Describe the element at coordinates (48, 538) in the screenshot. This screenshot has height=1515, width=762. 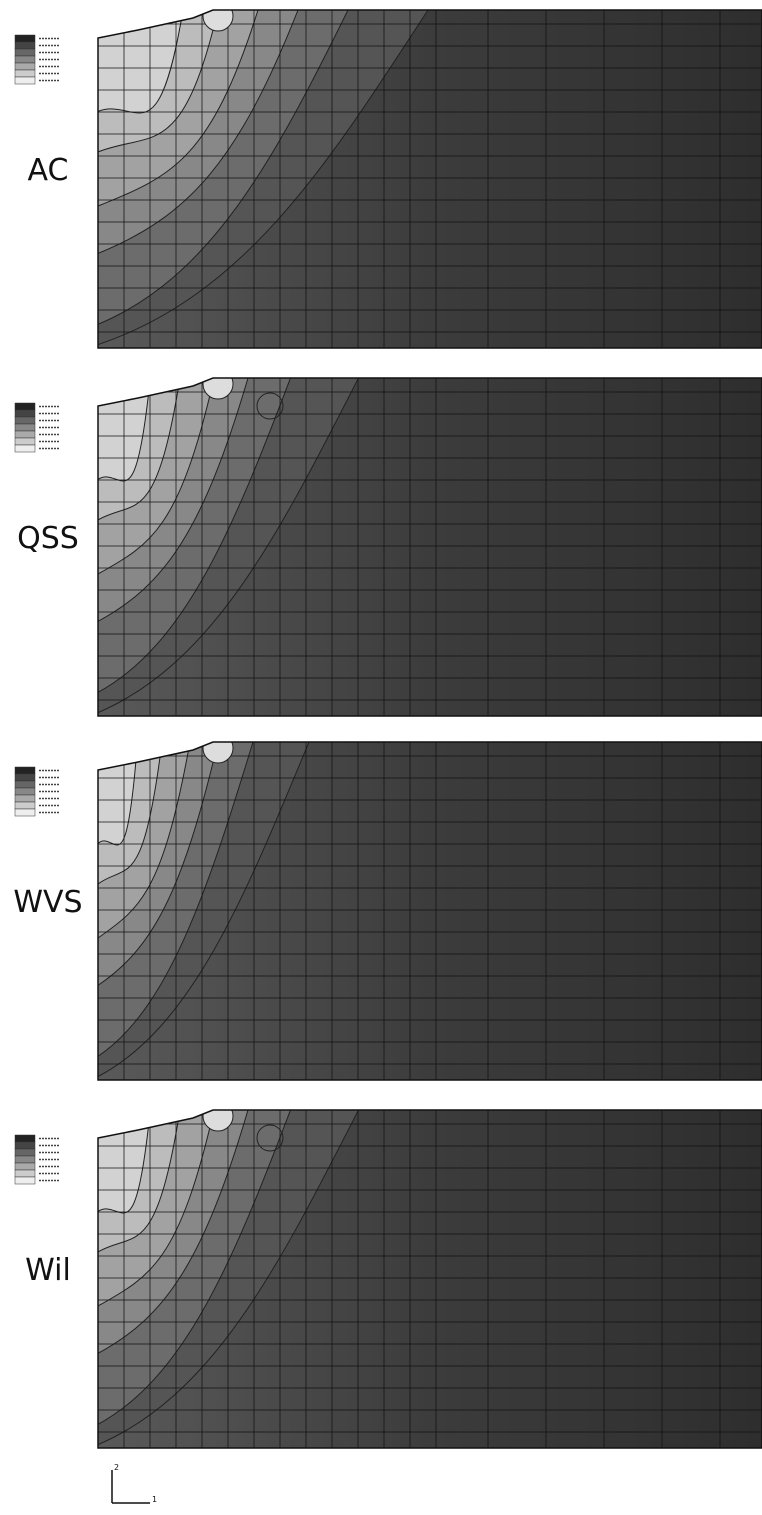
I see `panel-label: QSS` at that location.